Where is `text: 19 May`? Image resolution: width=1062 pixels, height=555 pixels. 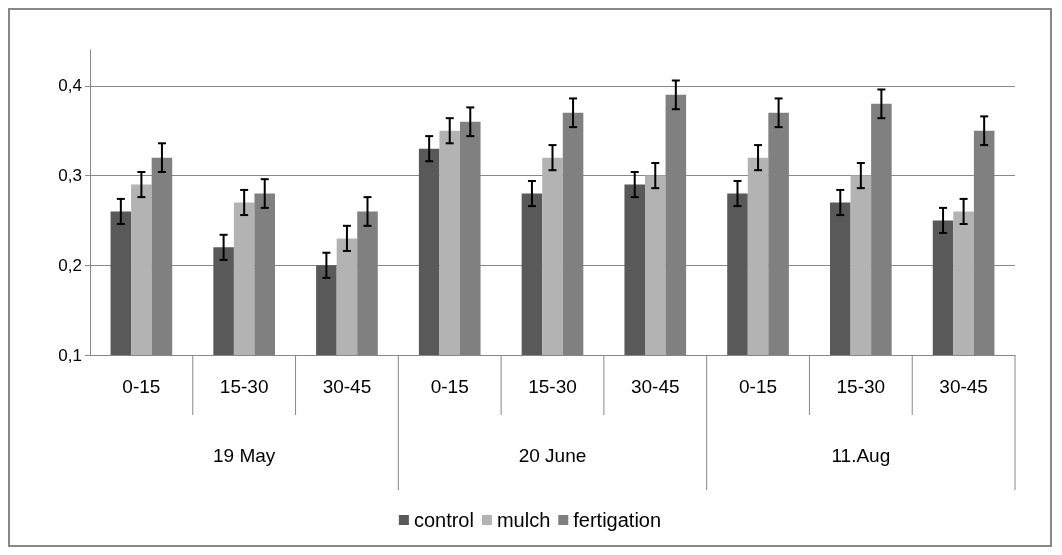
text: 19 May is located at coordinates (244, 455).